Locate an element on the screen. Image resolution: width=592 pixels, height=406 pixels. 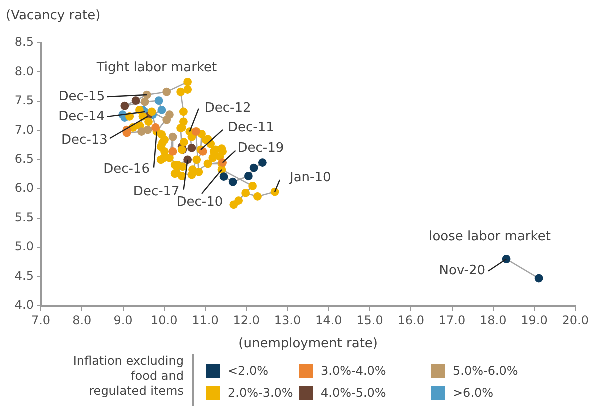
annotation: Dec-15 is located at coordinates (82, 96).